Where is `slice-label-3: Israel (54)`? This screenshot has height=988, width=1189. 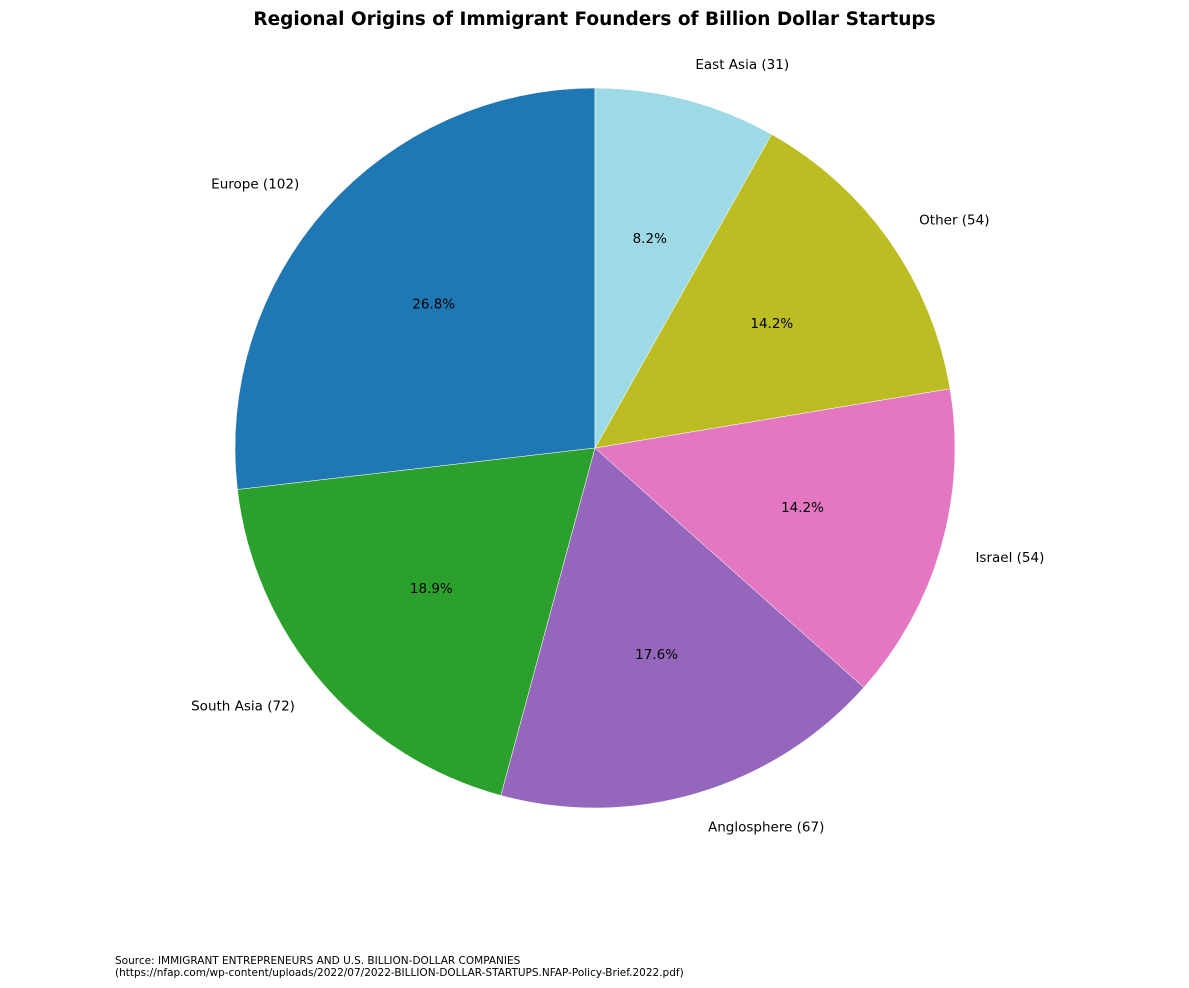
slice-label-3: Israel (54) is located at coordinates (1009, 558).